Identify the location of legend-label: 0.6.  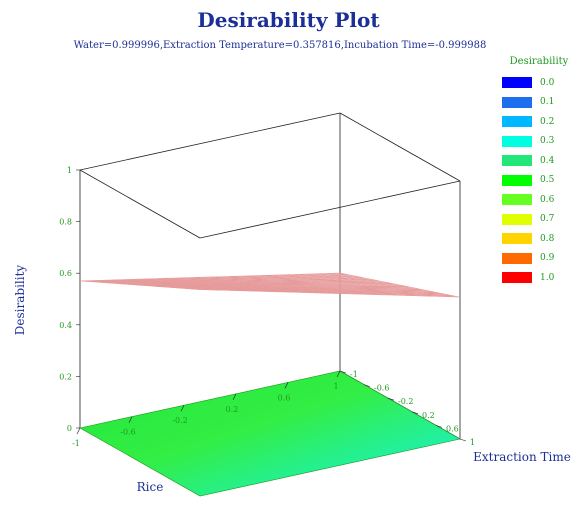
(547, 199).